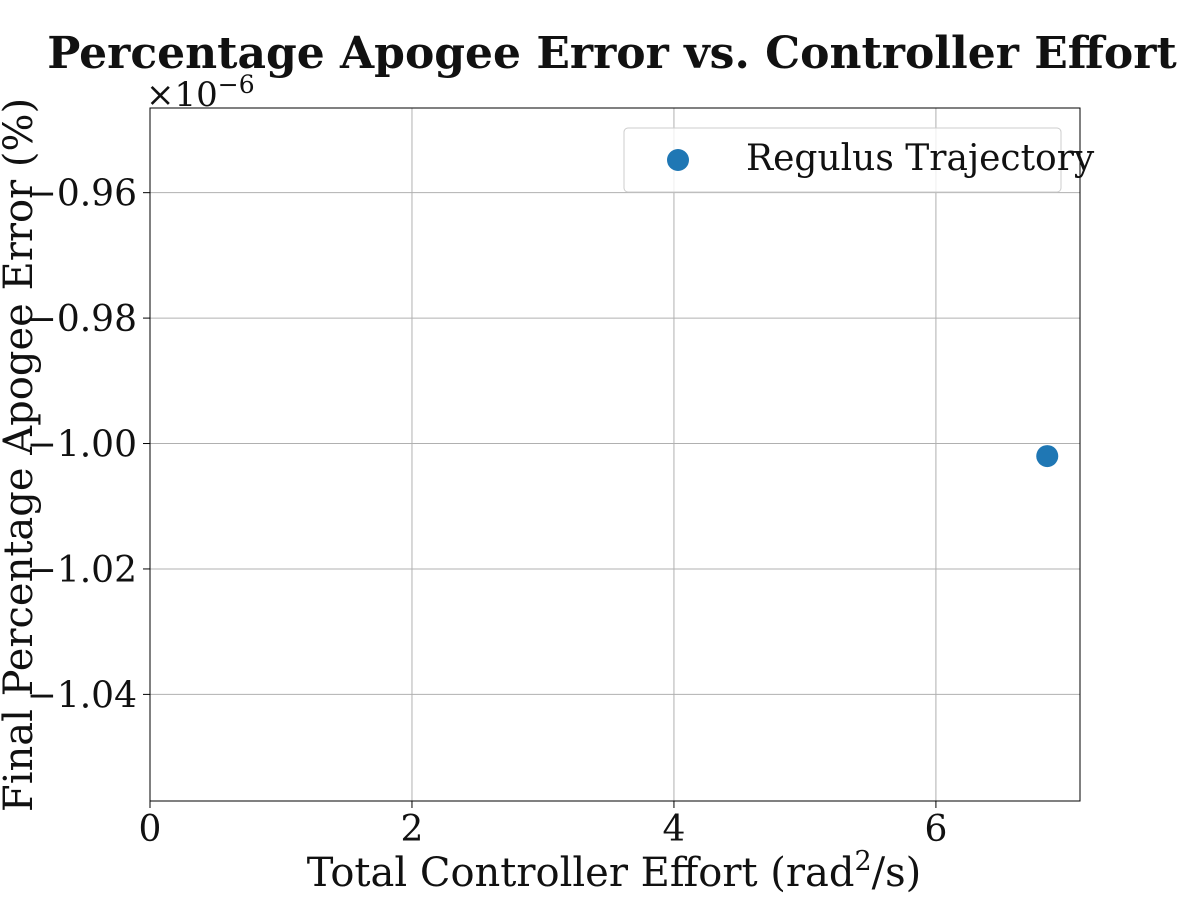 This screenshot has width=1200, height=900. What do you see at coordinates (82, 695) in the screenshot?
I see `y-tick-label: −1.04` at bounding box center [82, 695].